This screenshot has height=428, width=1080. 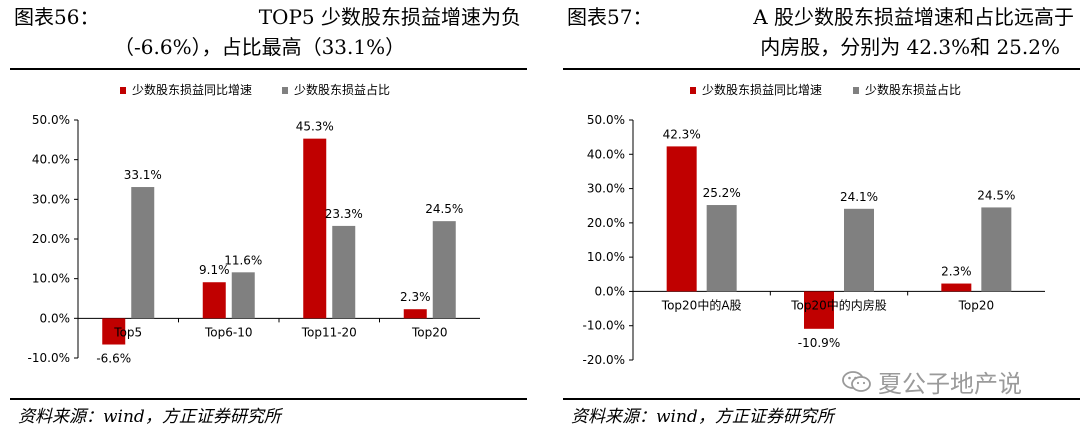 I want to click on data-label: 25.2%, so click(x=722, y=193).